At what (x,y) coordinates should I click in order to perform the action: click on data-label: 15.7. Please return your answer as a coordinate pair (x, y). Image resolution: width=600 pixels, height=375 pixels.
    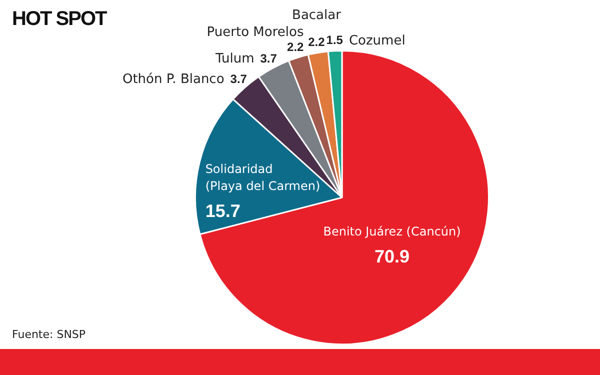
    Looking at the image, I should click on (222, 210).